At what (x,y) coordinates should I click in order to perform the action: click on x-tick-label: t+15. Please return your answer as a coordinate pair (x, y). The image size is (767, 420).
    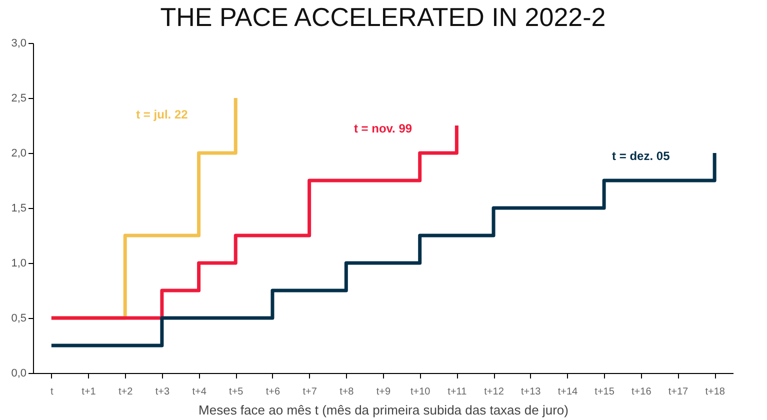
    Looking at the image, I should click on (604, 392).